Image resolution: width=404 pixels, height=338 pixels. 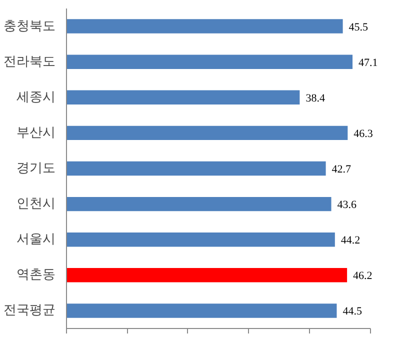 I want to click on data-label: 38.4, so click(x=316, y=98).